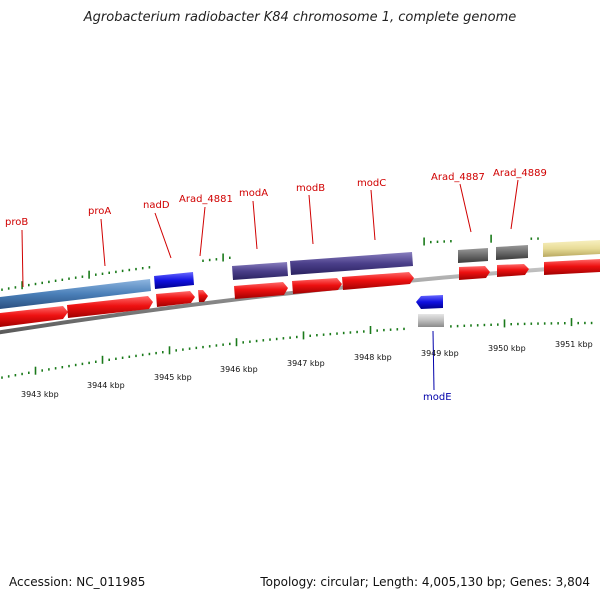 Image resolution: width=600 pixels, height=600 pixels. What do you see at coordinates (572, 267) in the screenshot?
I see `gene-arrow-right-edge` at bounding box center [572, 267].